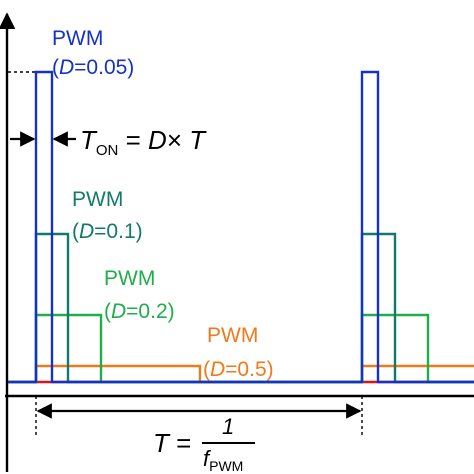 This screenshot has width=474, height=474. What do you see at coordinates (97, 199) in the screenshot?
I see `label-pwm-d01-name: PWM` at bounding box center [97, 199].